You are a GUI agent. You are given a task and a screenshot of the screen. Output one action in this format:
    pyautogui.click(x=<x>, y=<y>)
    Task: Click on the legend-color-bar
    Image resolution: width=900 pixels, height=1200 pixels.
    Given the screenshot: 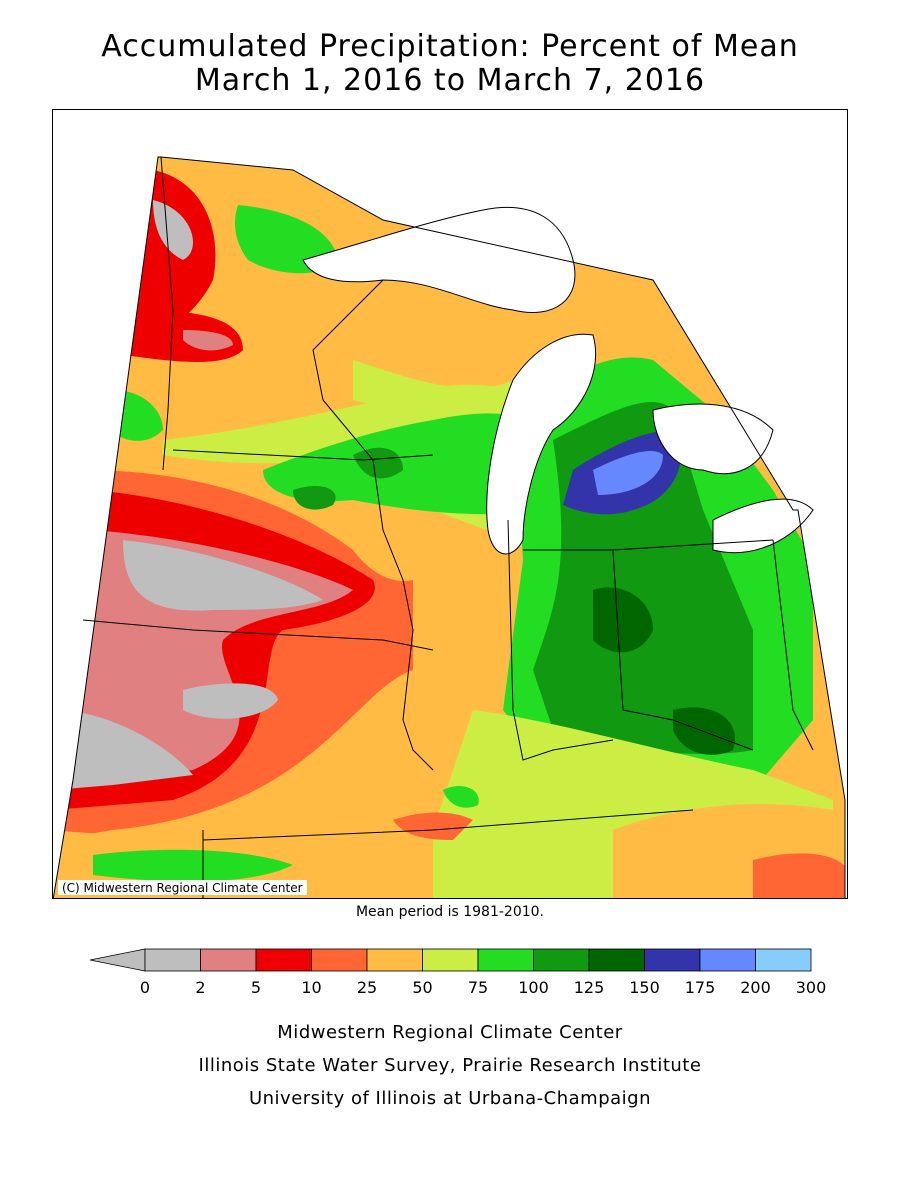 What is the action you would take?
    pyautogui.click(x=450, y=960)
    